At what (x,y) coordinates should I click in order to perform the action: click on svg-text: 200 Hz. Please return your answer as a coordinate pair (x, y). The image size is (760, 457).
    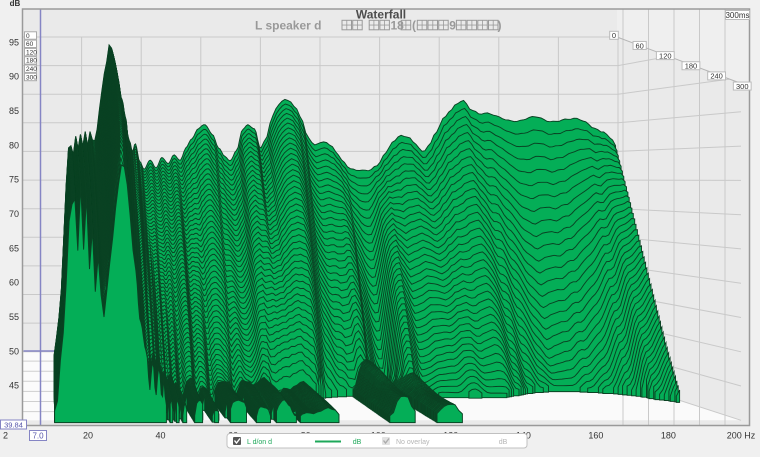
    Looking at the image, I should click on (741, 436).